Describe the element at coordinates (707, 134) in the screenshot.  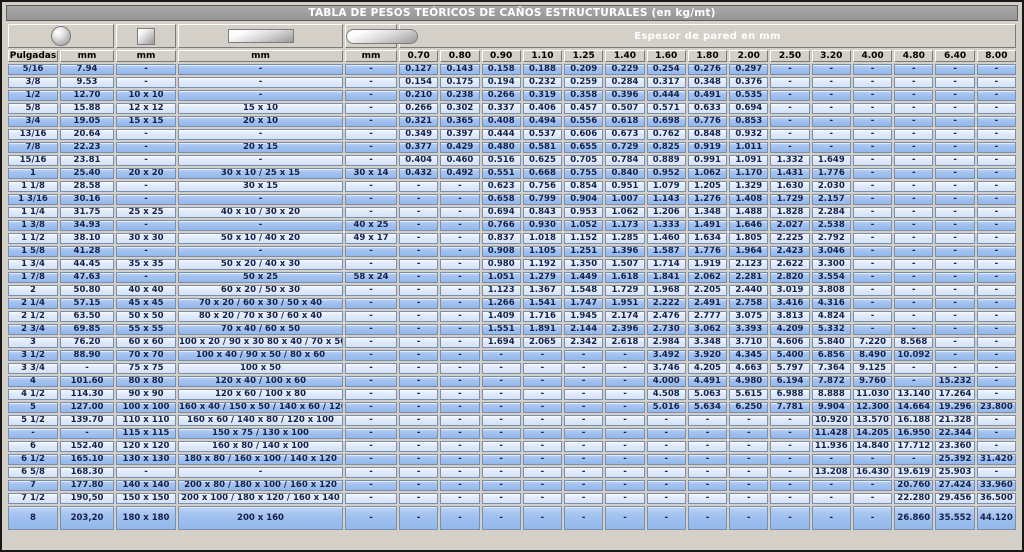
I see `cell: 0.848` at that location.